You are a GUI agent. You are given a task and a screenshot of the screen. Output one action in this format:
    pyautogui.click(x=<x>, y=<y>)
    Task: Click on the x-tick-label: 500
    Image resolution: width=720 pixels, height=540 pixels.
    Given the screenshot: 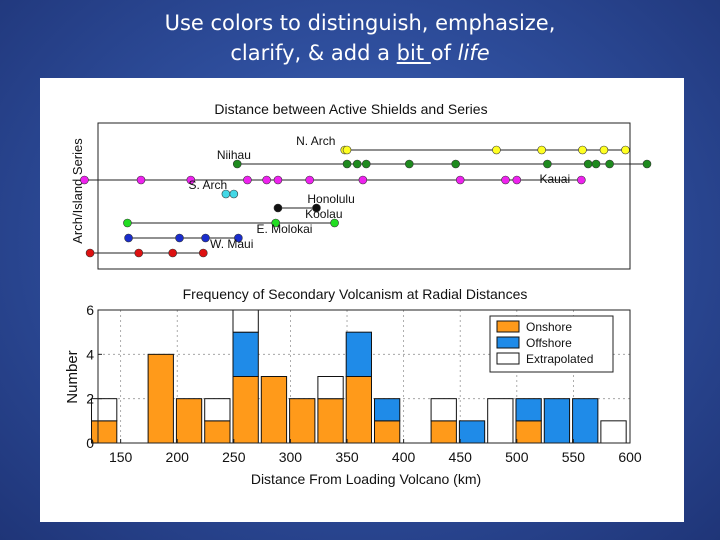 What is the action you would take?
    pyautogui.click(x=517, y=457)
    